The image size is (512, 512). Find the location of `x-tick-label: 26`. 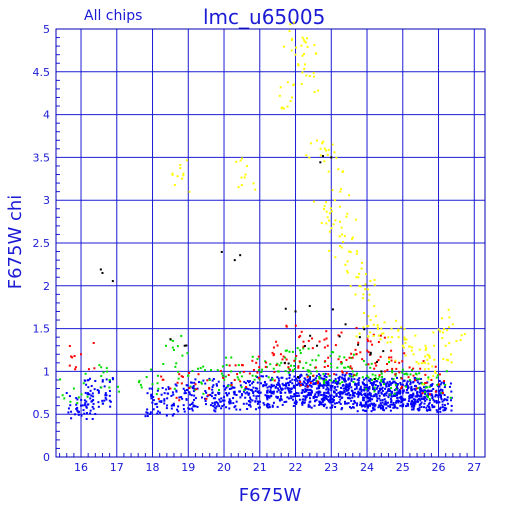

x-tick-label: 26 is located at coordinates (439, 467).